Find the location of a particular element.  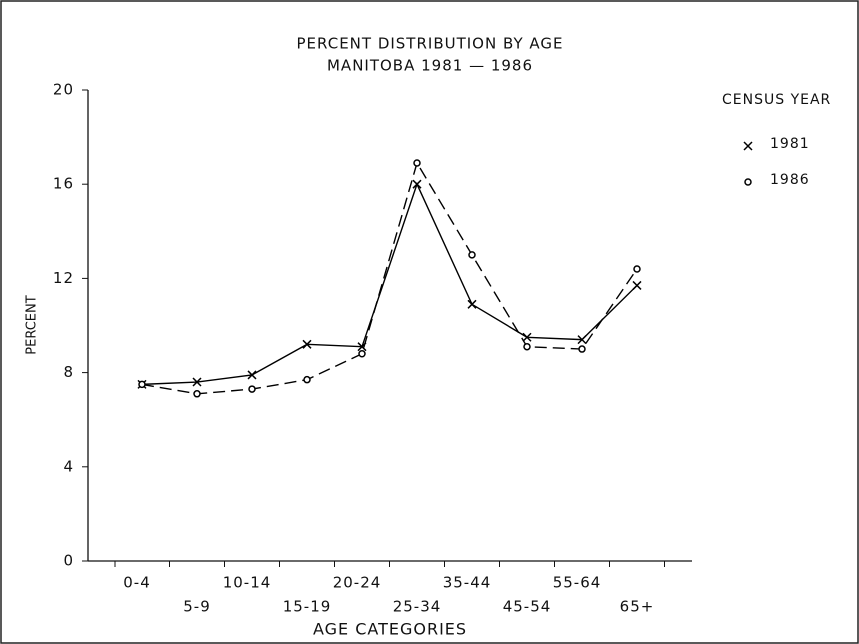

y-tick-label: 8 is located at coordinates (68, 372).